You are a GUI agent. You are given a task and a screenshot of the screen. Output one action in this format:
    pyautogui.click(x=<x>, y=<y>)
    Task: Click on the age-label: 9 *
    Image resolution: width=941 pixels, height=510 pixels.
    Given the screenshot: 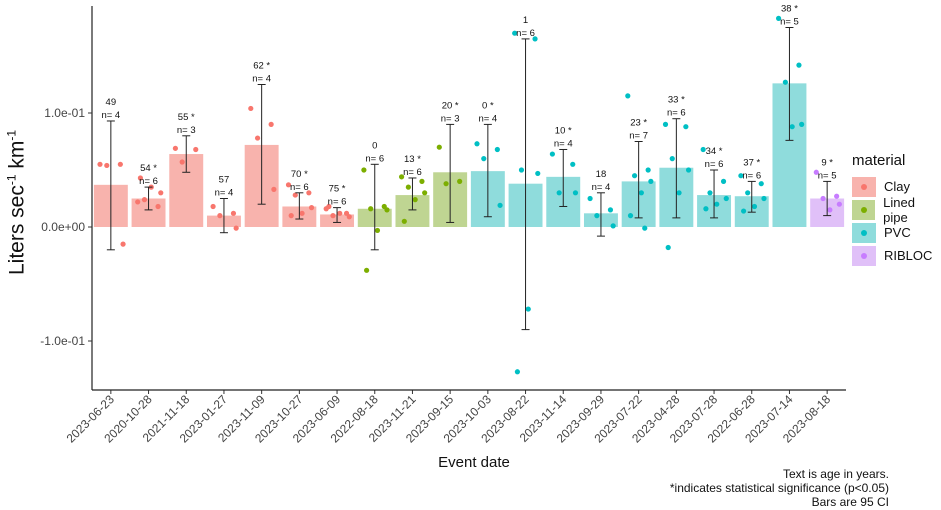 What is the action you would take?
    pyautogui.click(x=827, y=162)
    